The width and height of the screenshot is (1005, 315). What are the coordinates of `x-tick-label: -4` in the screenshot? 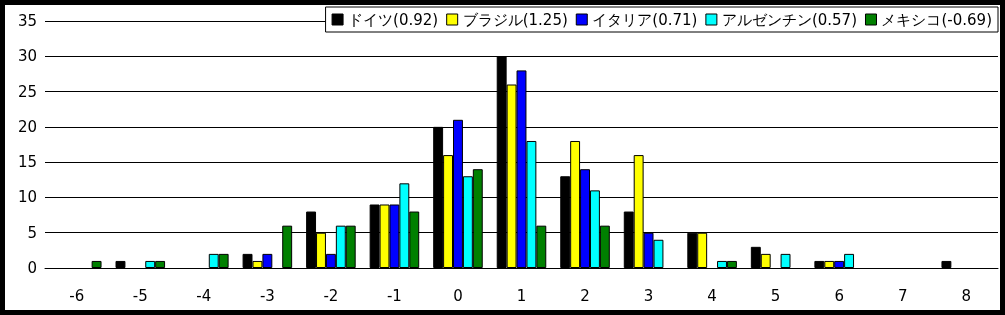 It's located at (204, 295).